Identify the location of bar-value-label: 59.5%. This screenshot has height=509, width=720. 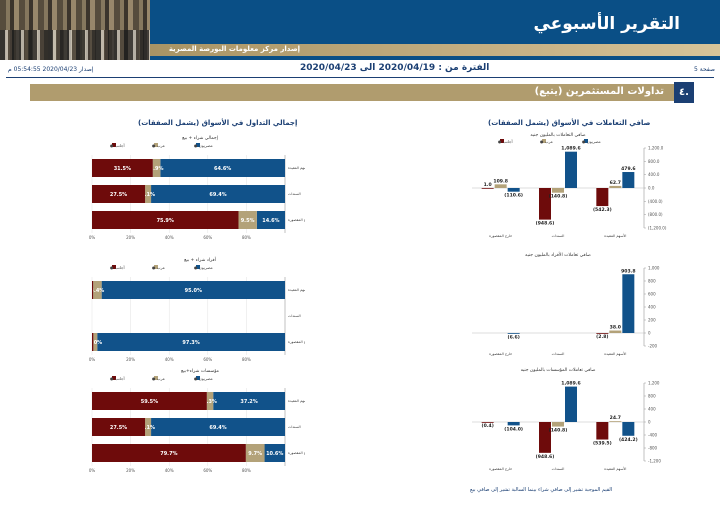
(149, 402).